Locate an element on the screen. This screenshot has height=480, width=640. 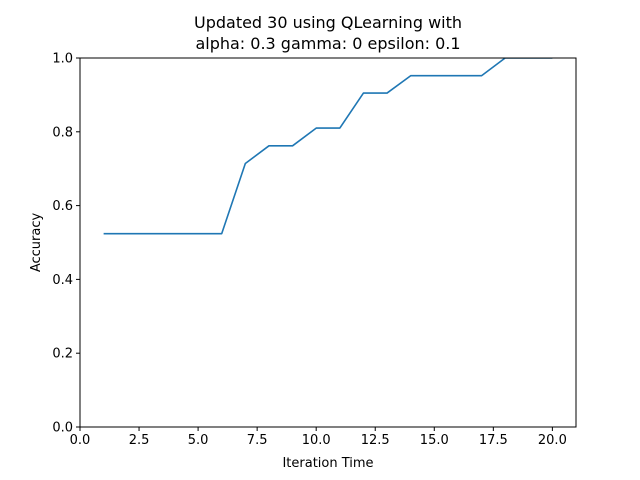
y-axis-label: Accuracy is located at coordinates (36, 243).